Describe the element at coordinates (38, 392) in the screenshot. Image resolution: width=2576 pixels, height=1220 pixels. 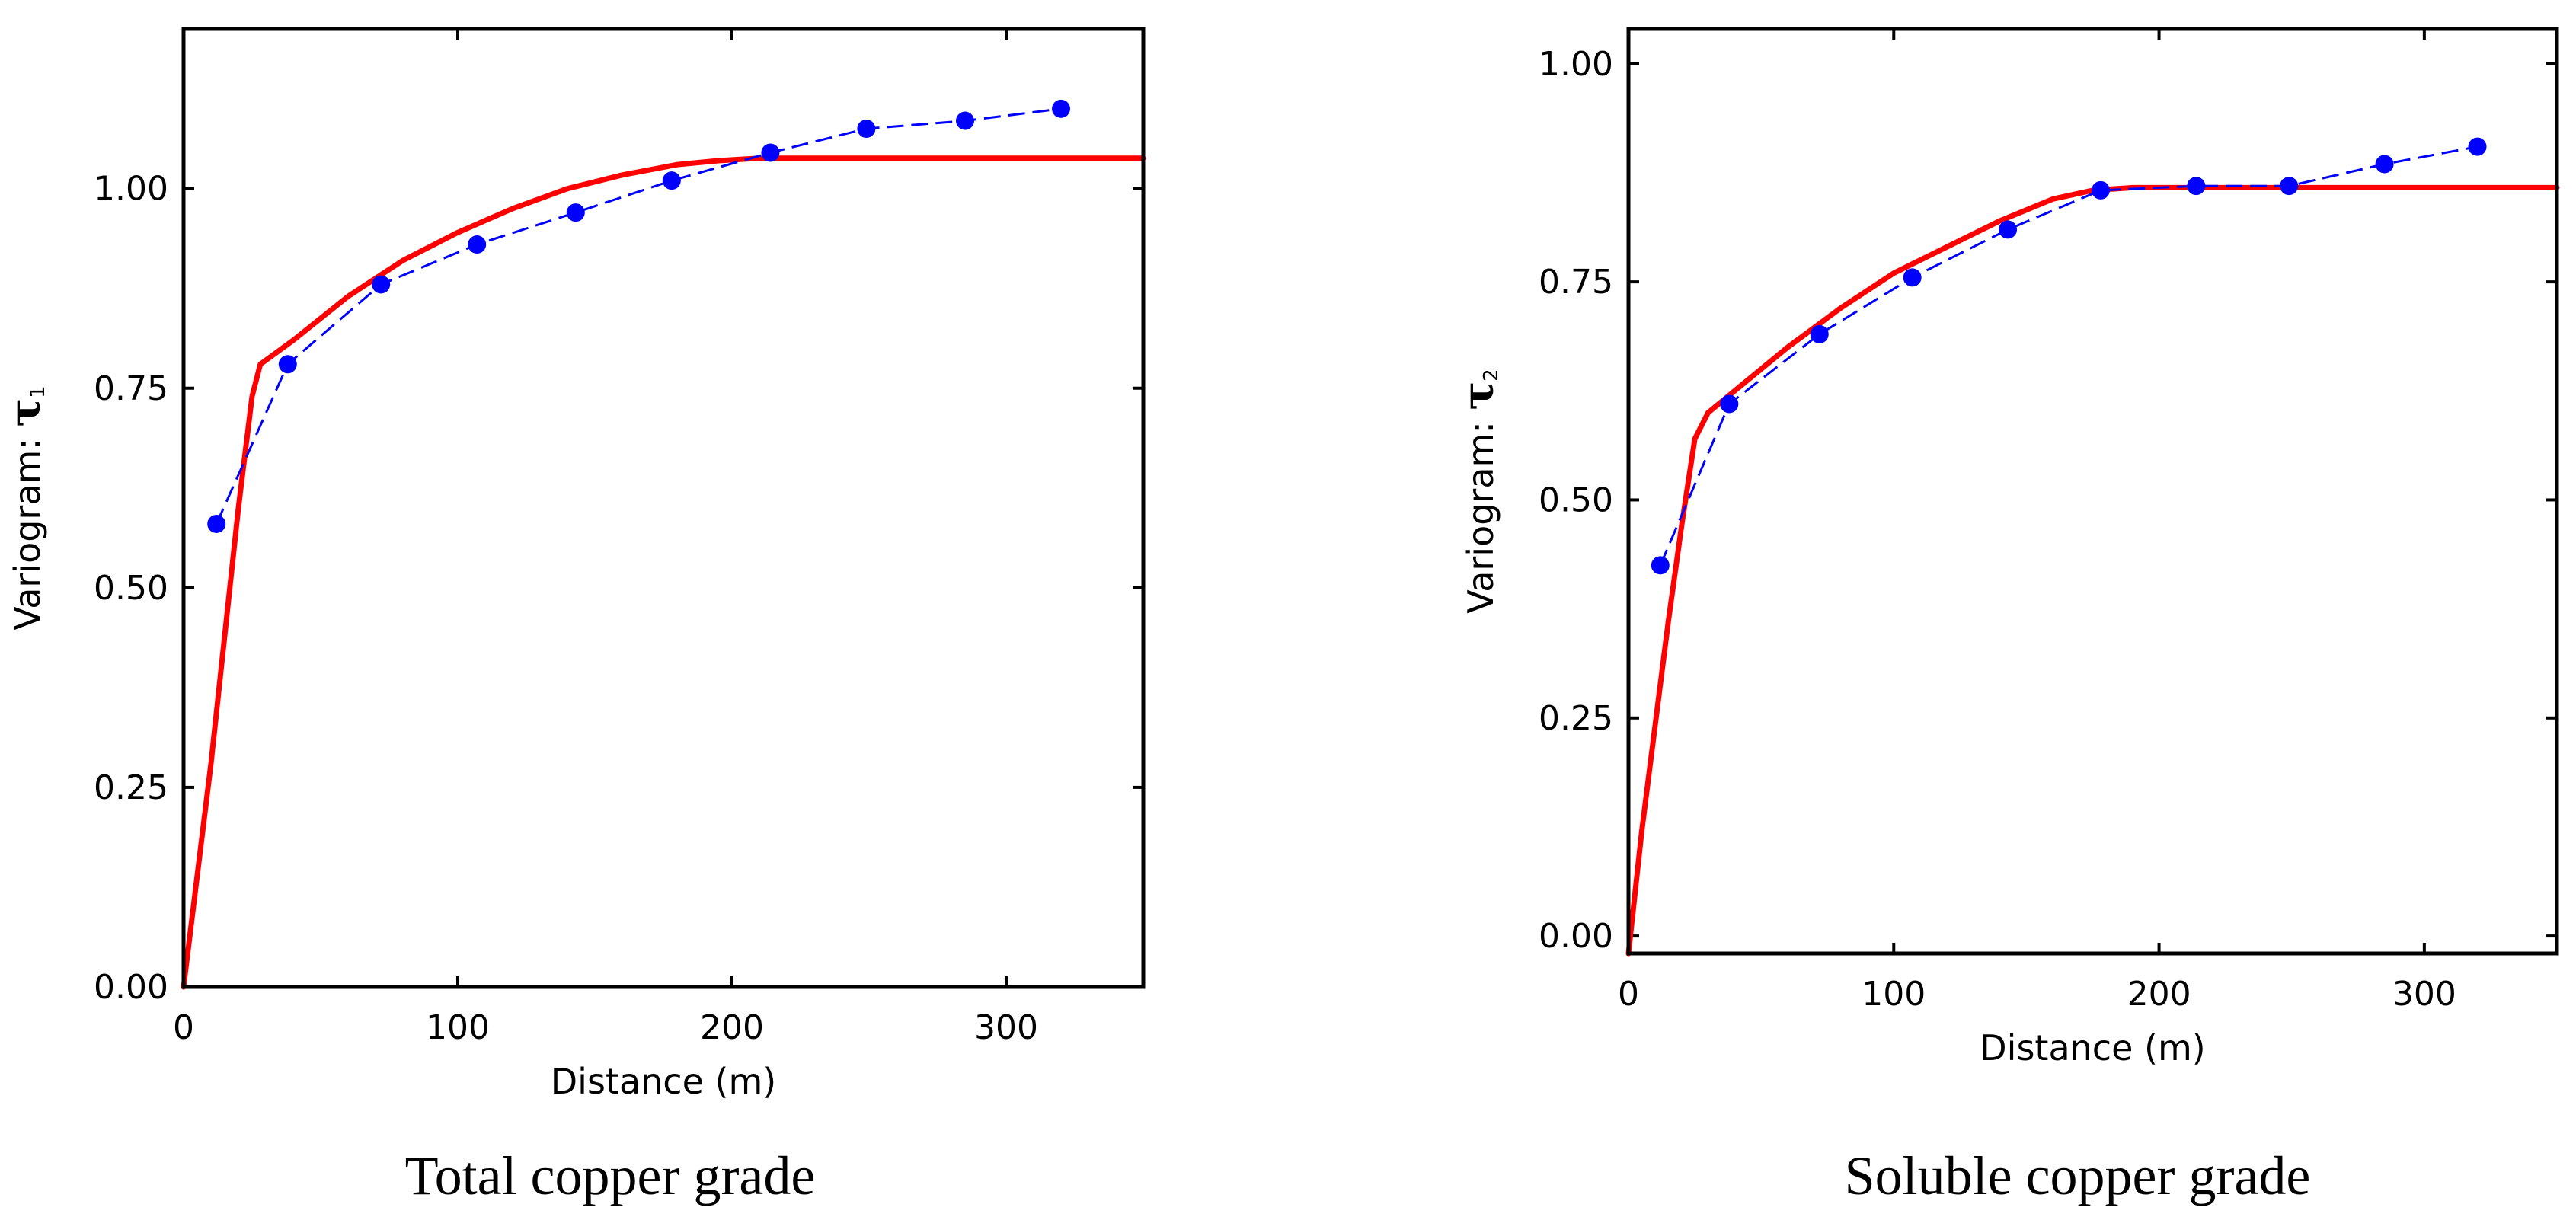
I see `tau-subscript: 1` at that location.